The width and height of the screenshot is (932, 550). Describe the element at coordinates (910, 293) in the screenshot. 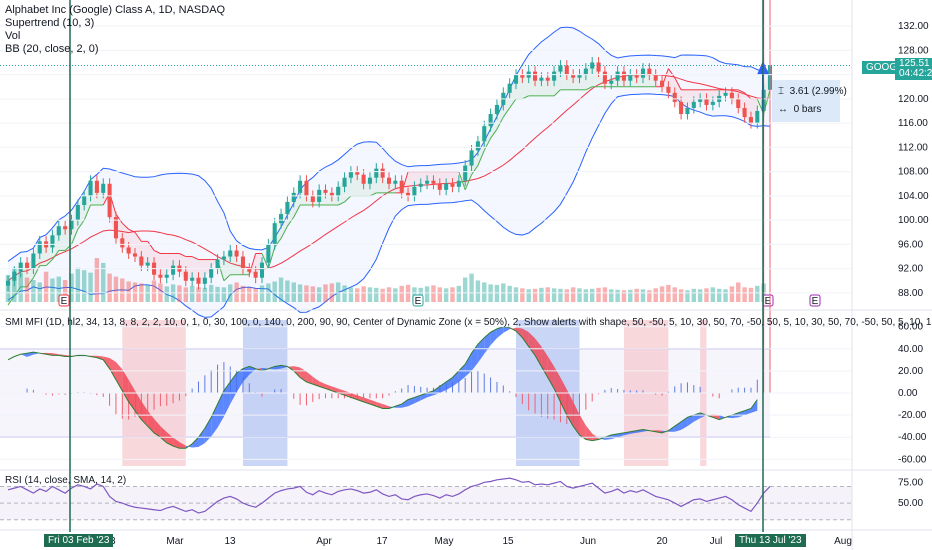

I see `price-tick-11: 88.00` at that location.